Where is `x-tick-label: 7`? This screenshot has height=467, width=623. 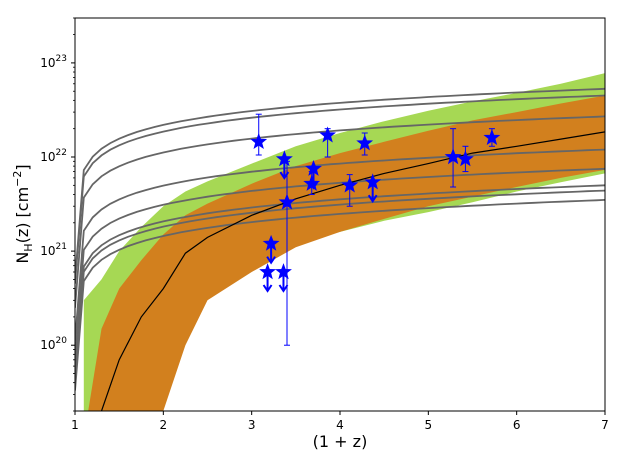 x-tick-label: 7 is located at coordinates (605, 425).